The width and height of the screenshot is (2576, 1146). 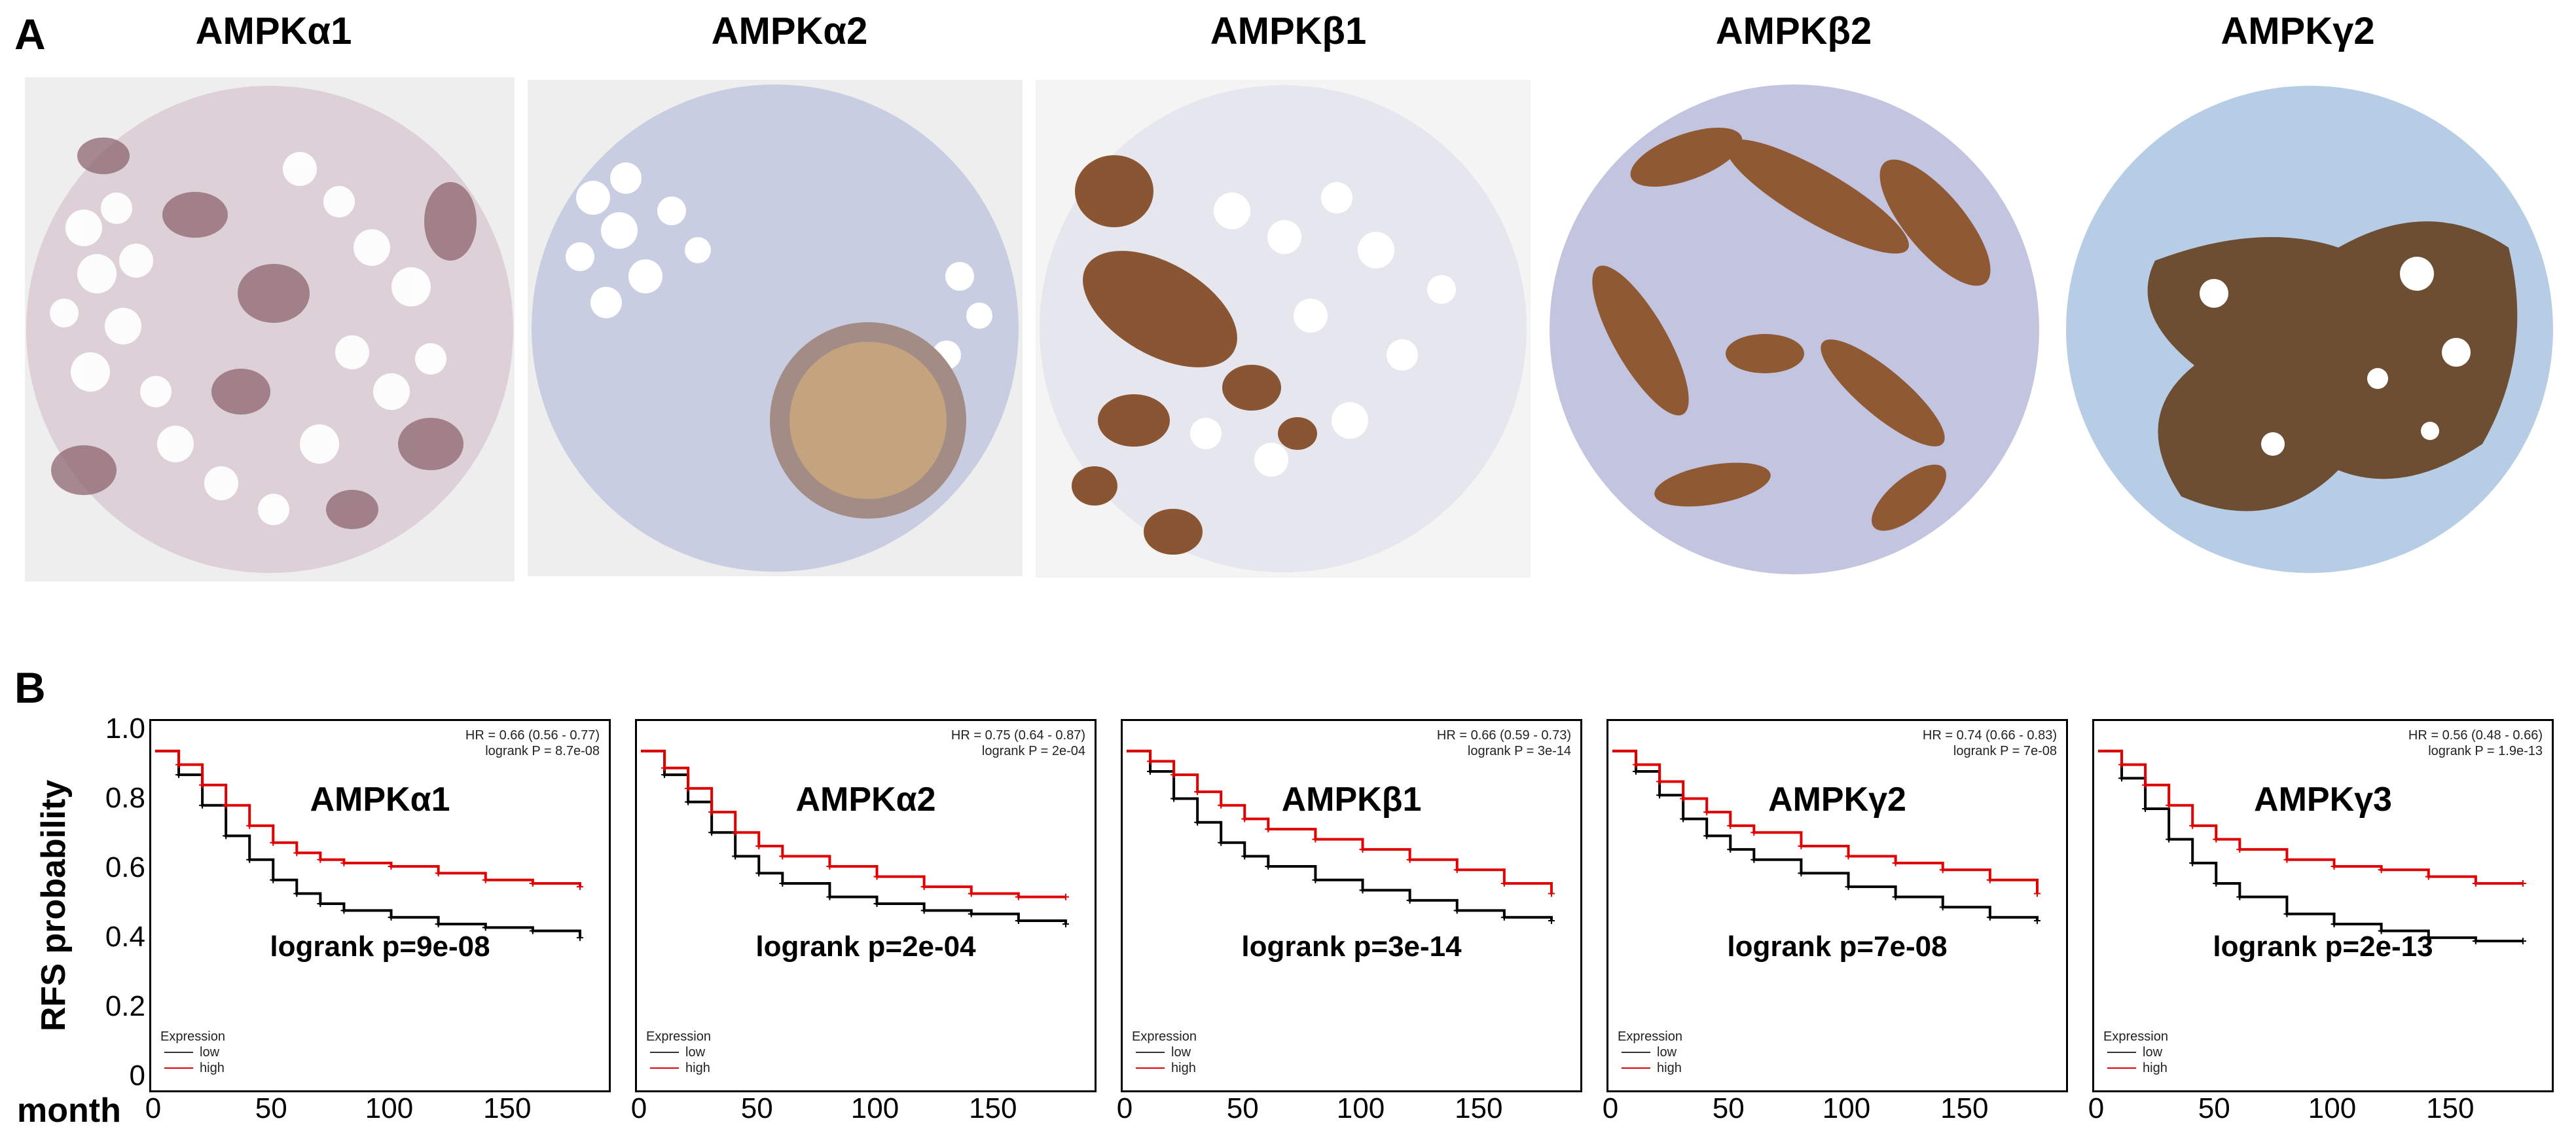 What do you see at coordinates (30, 34) in the screenshot?
I see `panel-a-letter: A` at bounding box center [30, 34].